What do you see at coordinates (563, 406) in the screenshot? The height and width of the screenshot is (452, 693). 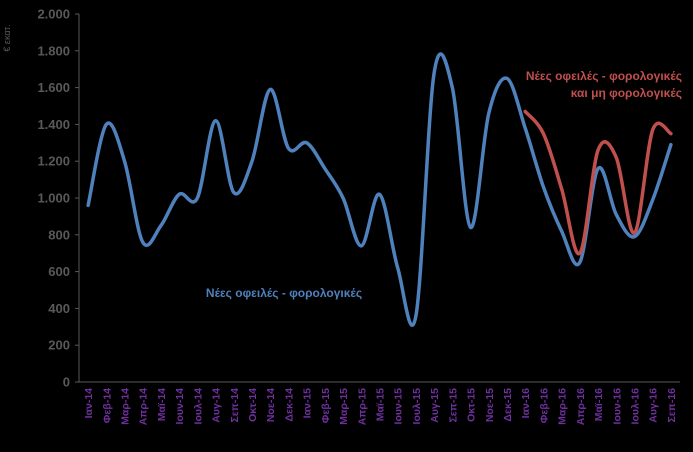 I see `x-tick-label: Μαρ-16` at bounding box center [563, 406].